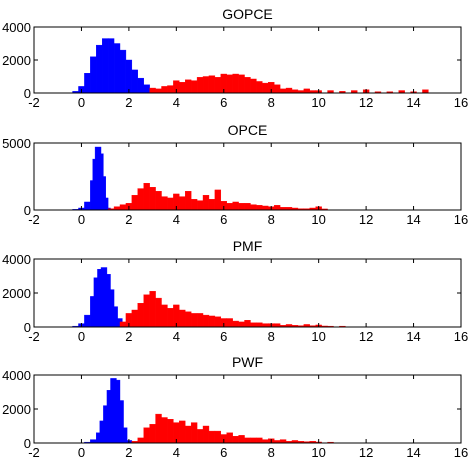 The height and width of the screenshot is (466, 474). Describe the element at coordinates (248, 246) in the screenshot. I see `panel-title: PMF` at that location.